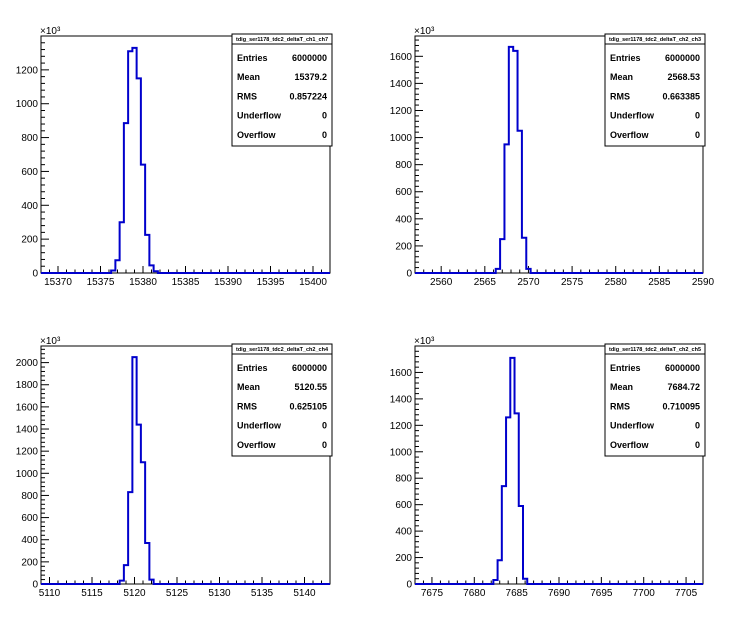  What do you see at coordinates (308, 96) in the screenshot?
I see `stats-value: 0.857224` at bounding box center [308, 96].